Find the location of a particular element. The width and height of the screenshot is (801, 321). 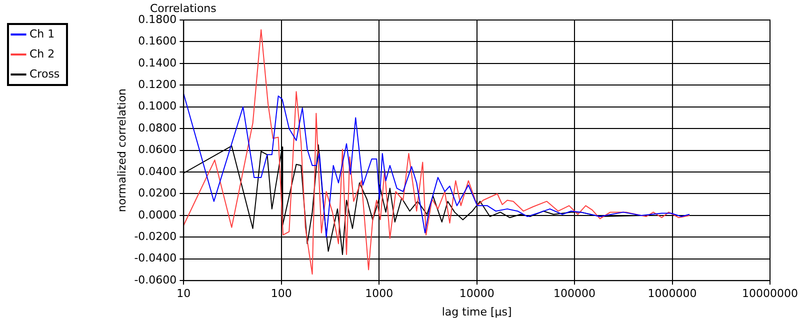

y-axis-title: normalized correlation is located at coordinates (121, 150).